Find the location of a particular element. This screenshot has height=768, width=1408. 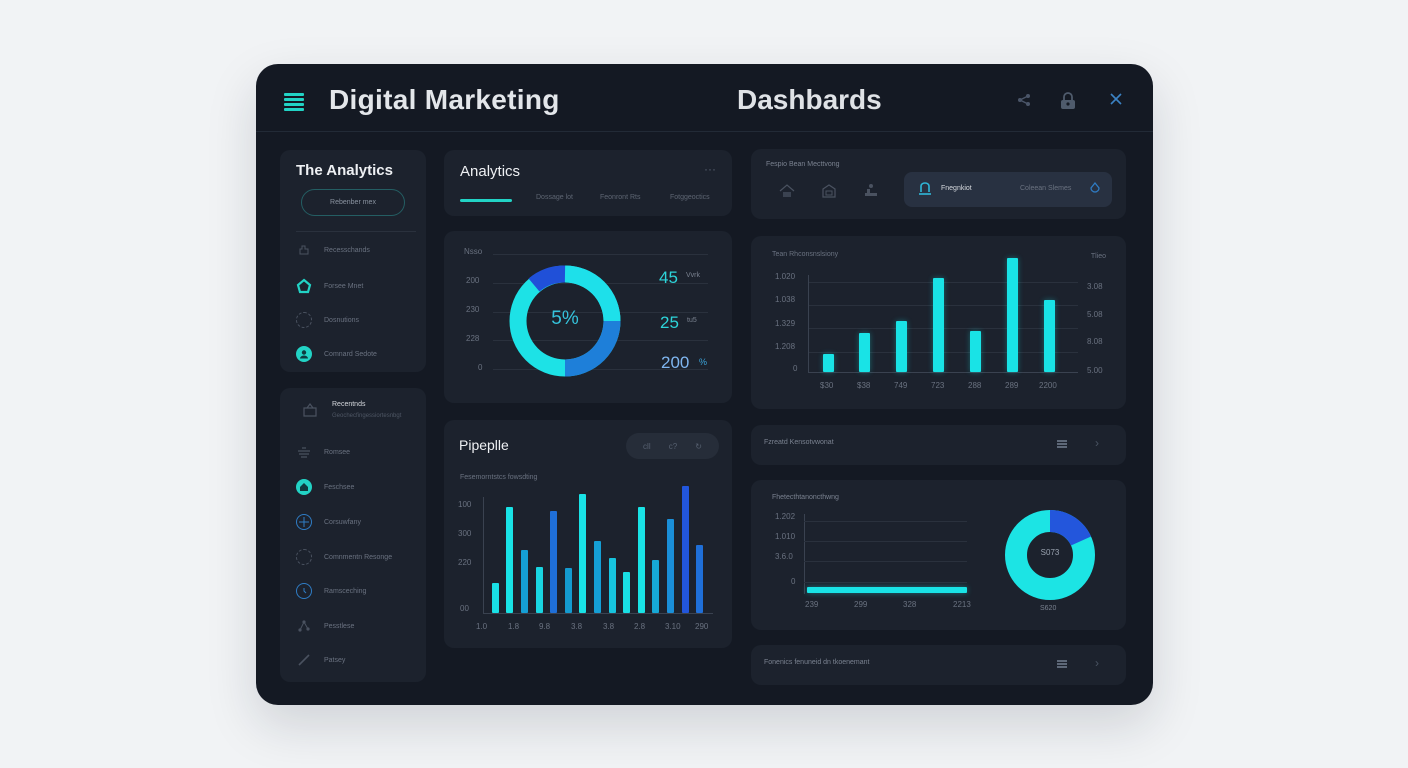

x-axis-label: 749 is located at coordinates (901, 385).